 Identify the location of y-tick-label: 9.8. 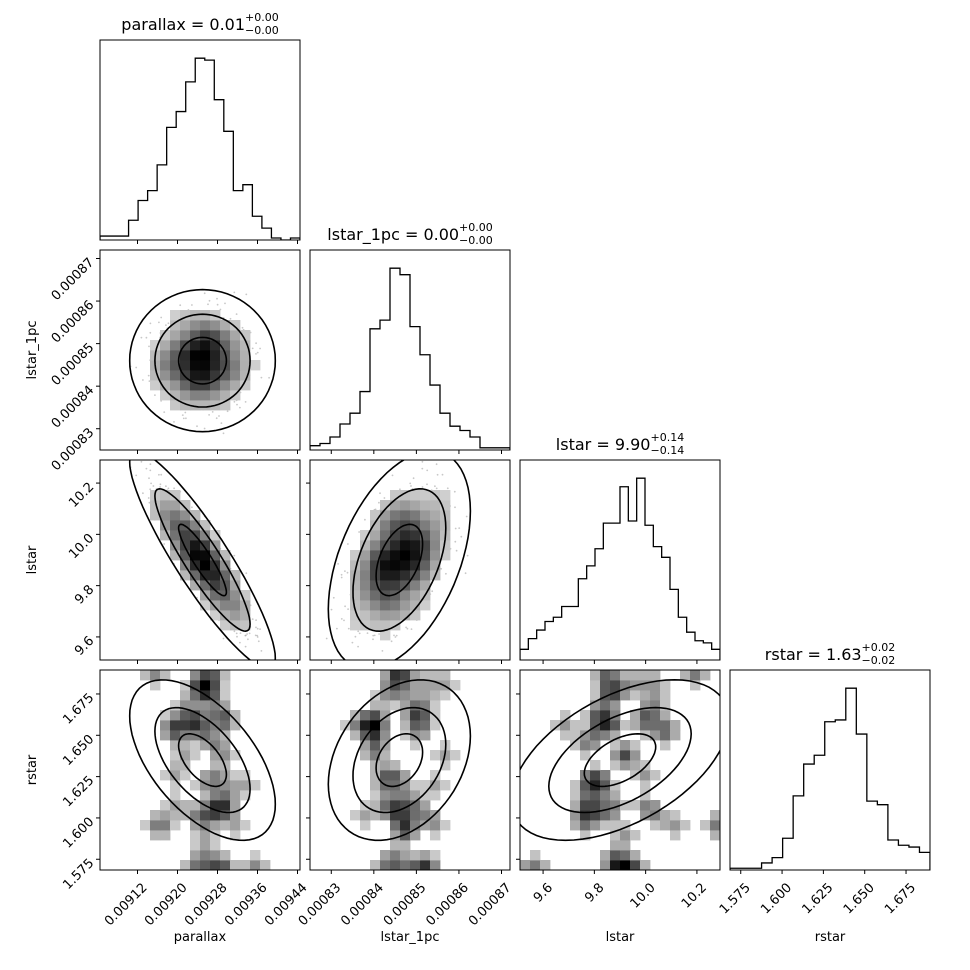
(84, 594).